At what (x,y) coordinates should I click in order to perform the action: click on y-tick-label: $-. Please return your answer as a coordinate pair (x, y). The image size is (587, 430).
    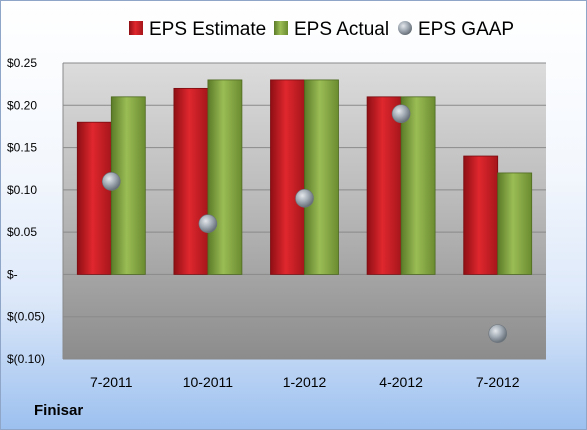
    Looking at the image, I should click on (12, 274).